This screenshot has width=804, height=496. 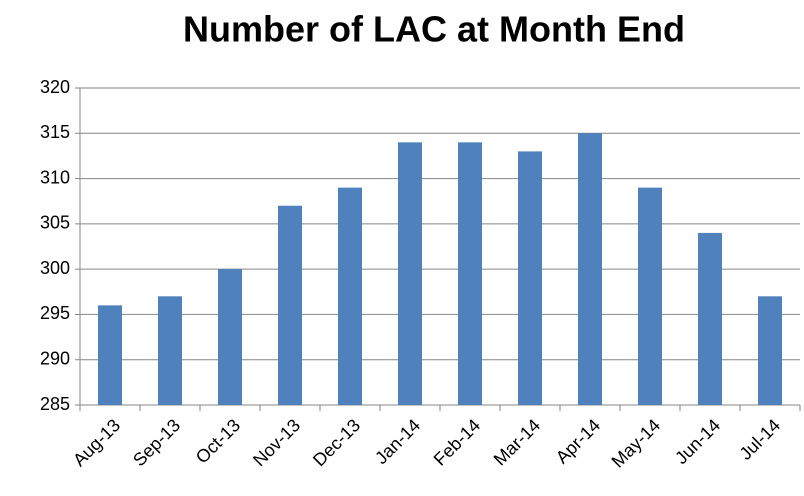 I want to click on y-tick-label: 320, so click(x=55, y=87).